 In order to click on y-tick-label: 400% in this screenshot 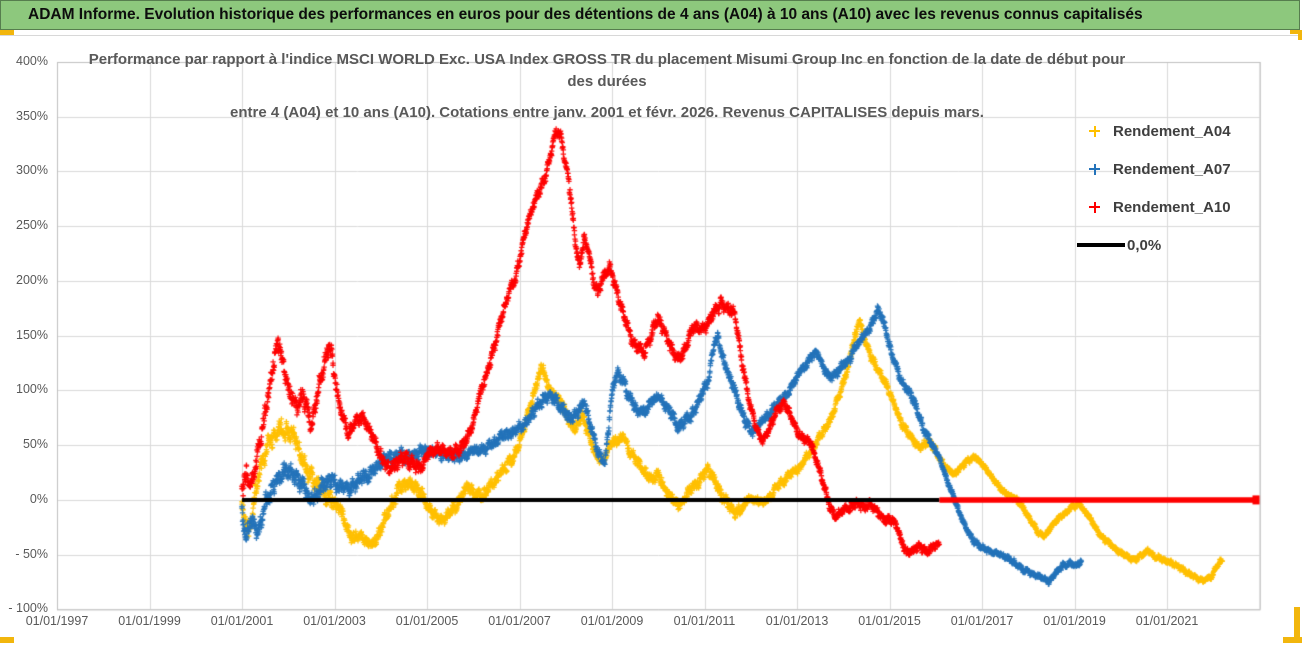, I will do `click(32, 61)`.